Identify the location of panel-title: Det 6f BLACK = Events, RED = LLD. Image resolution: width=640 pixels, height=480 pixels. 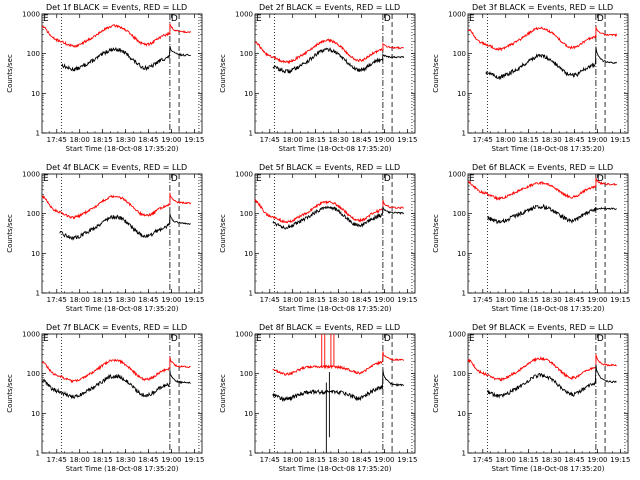
(542, 167).